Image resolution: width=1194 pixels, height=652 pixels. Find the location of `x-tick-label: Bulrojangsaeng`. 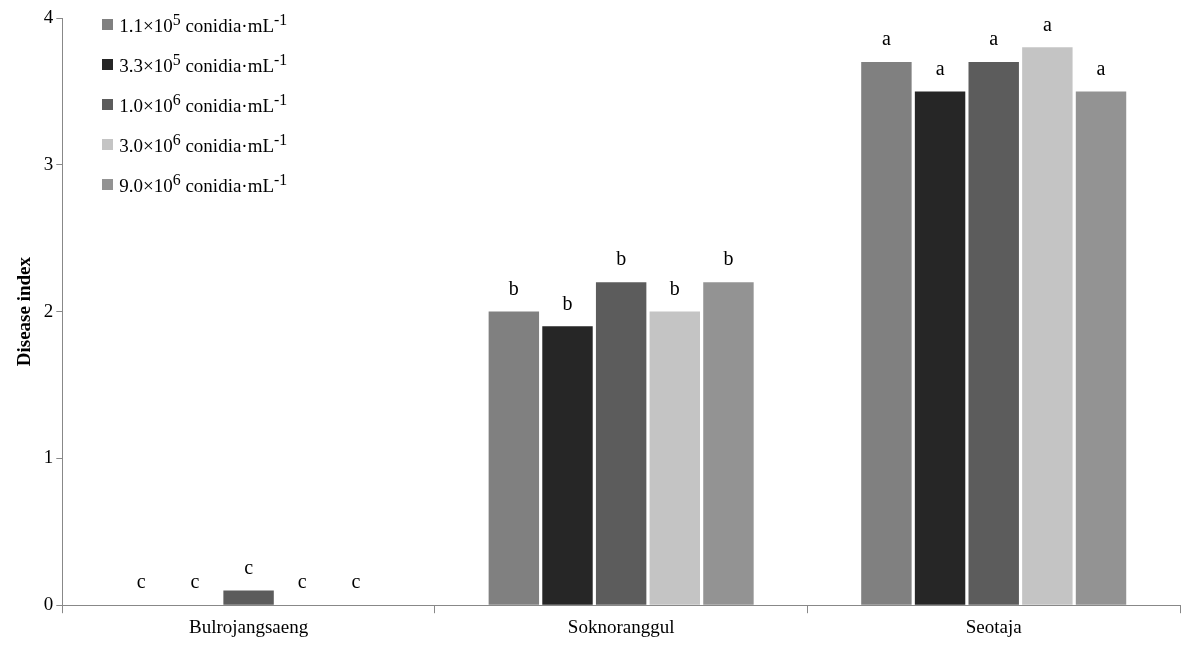

x-tick-label: Bulrojangsaeng is located at coordinates (248, 626).